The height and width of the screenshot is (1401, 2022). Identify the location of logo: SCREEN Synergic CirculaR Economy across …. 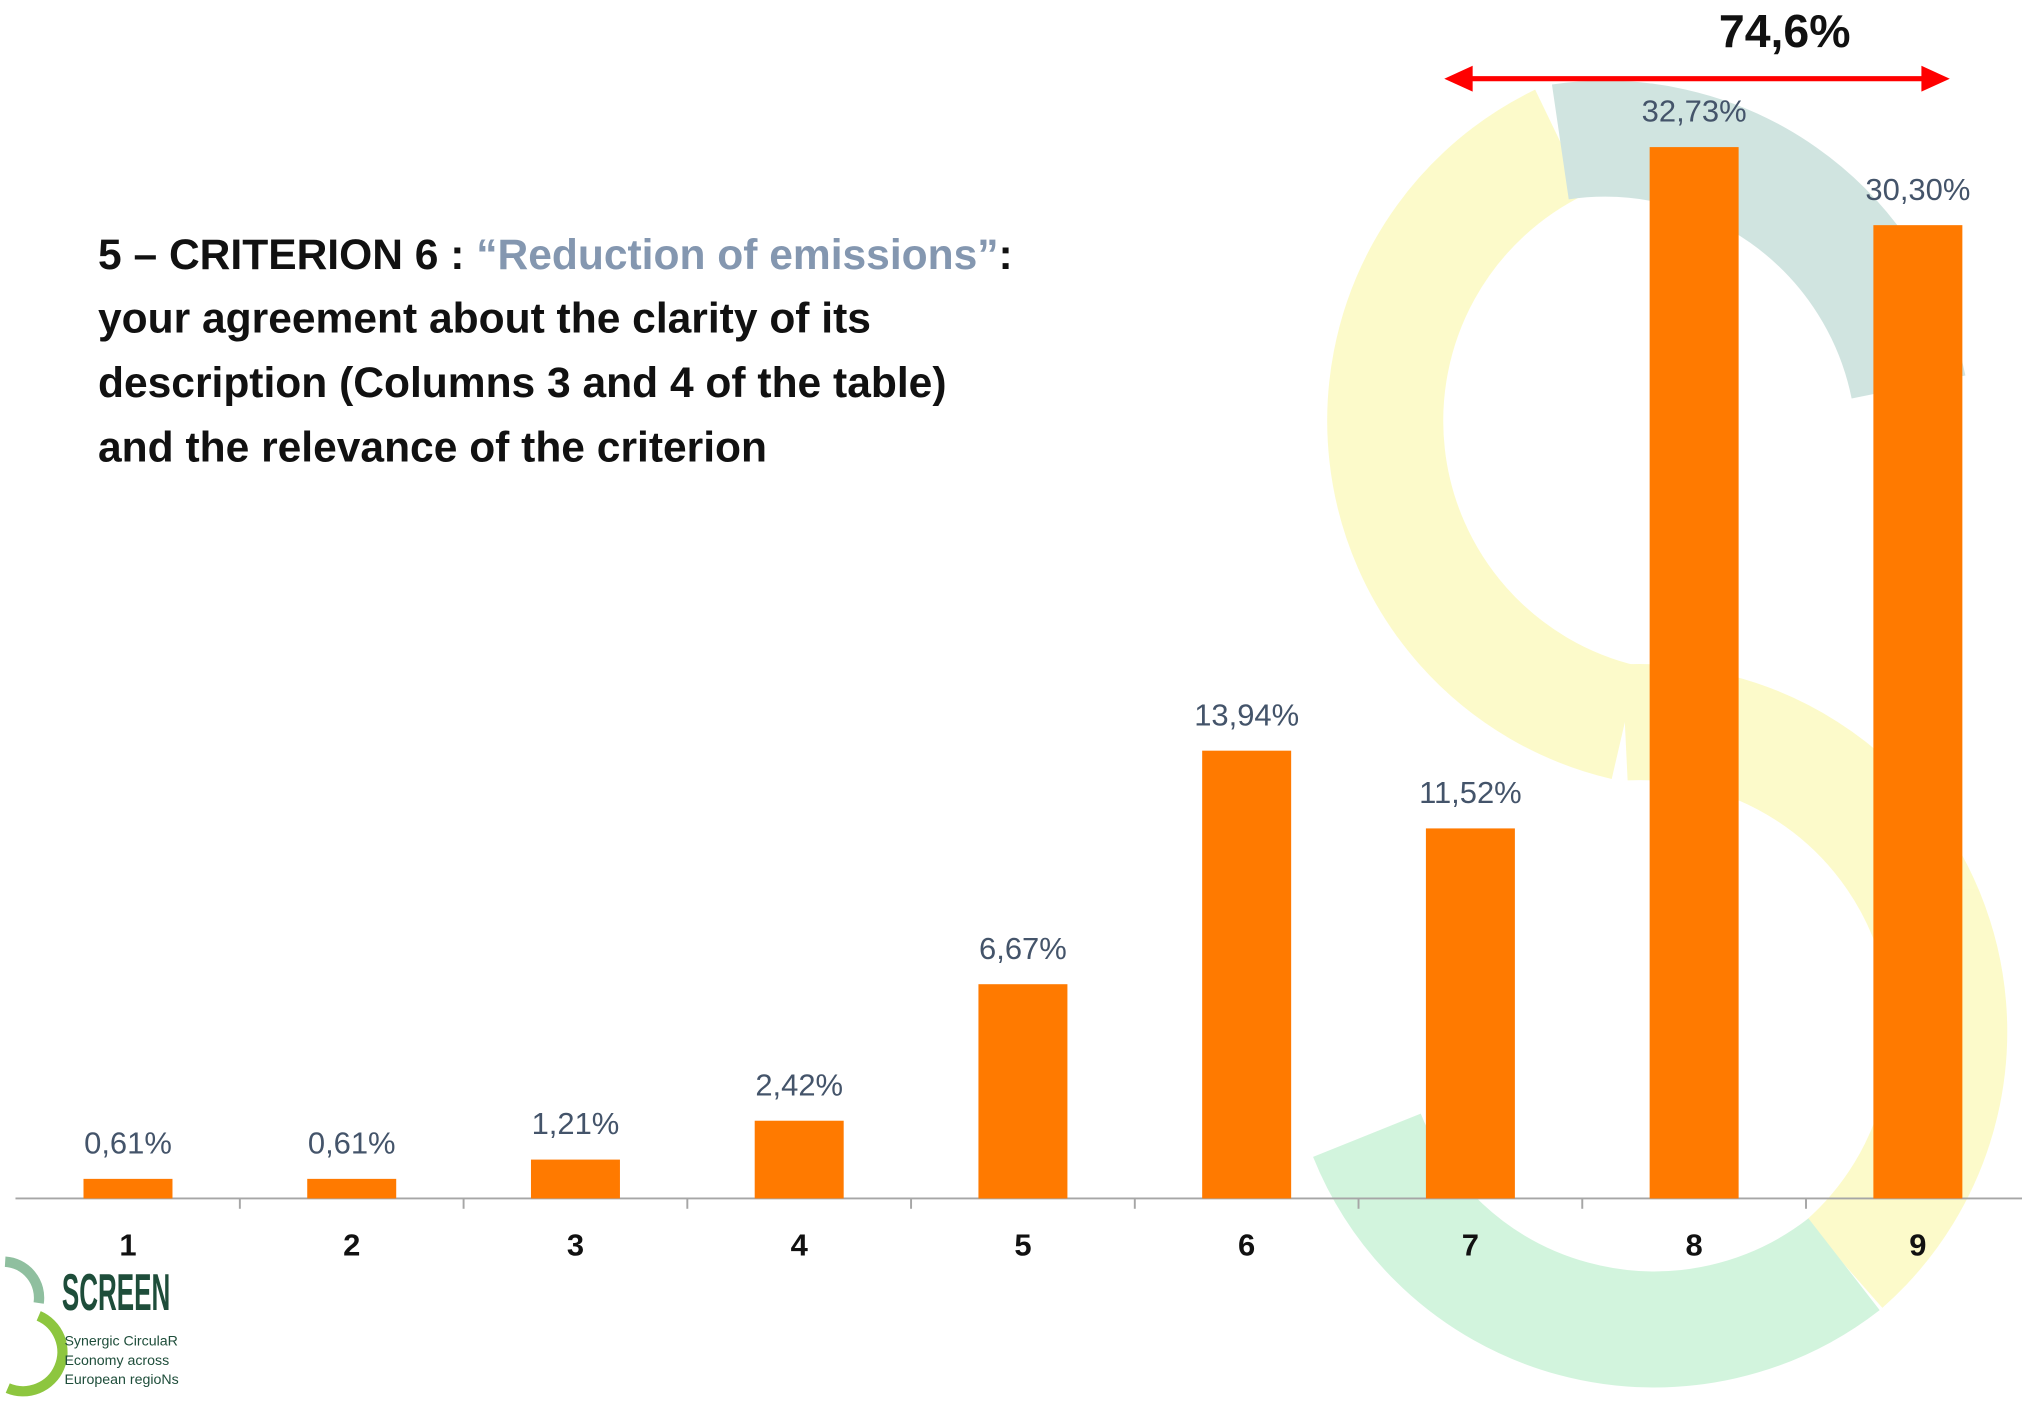
(91, 1326).